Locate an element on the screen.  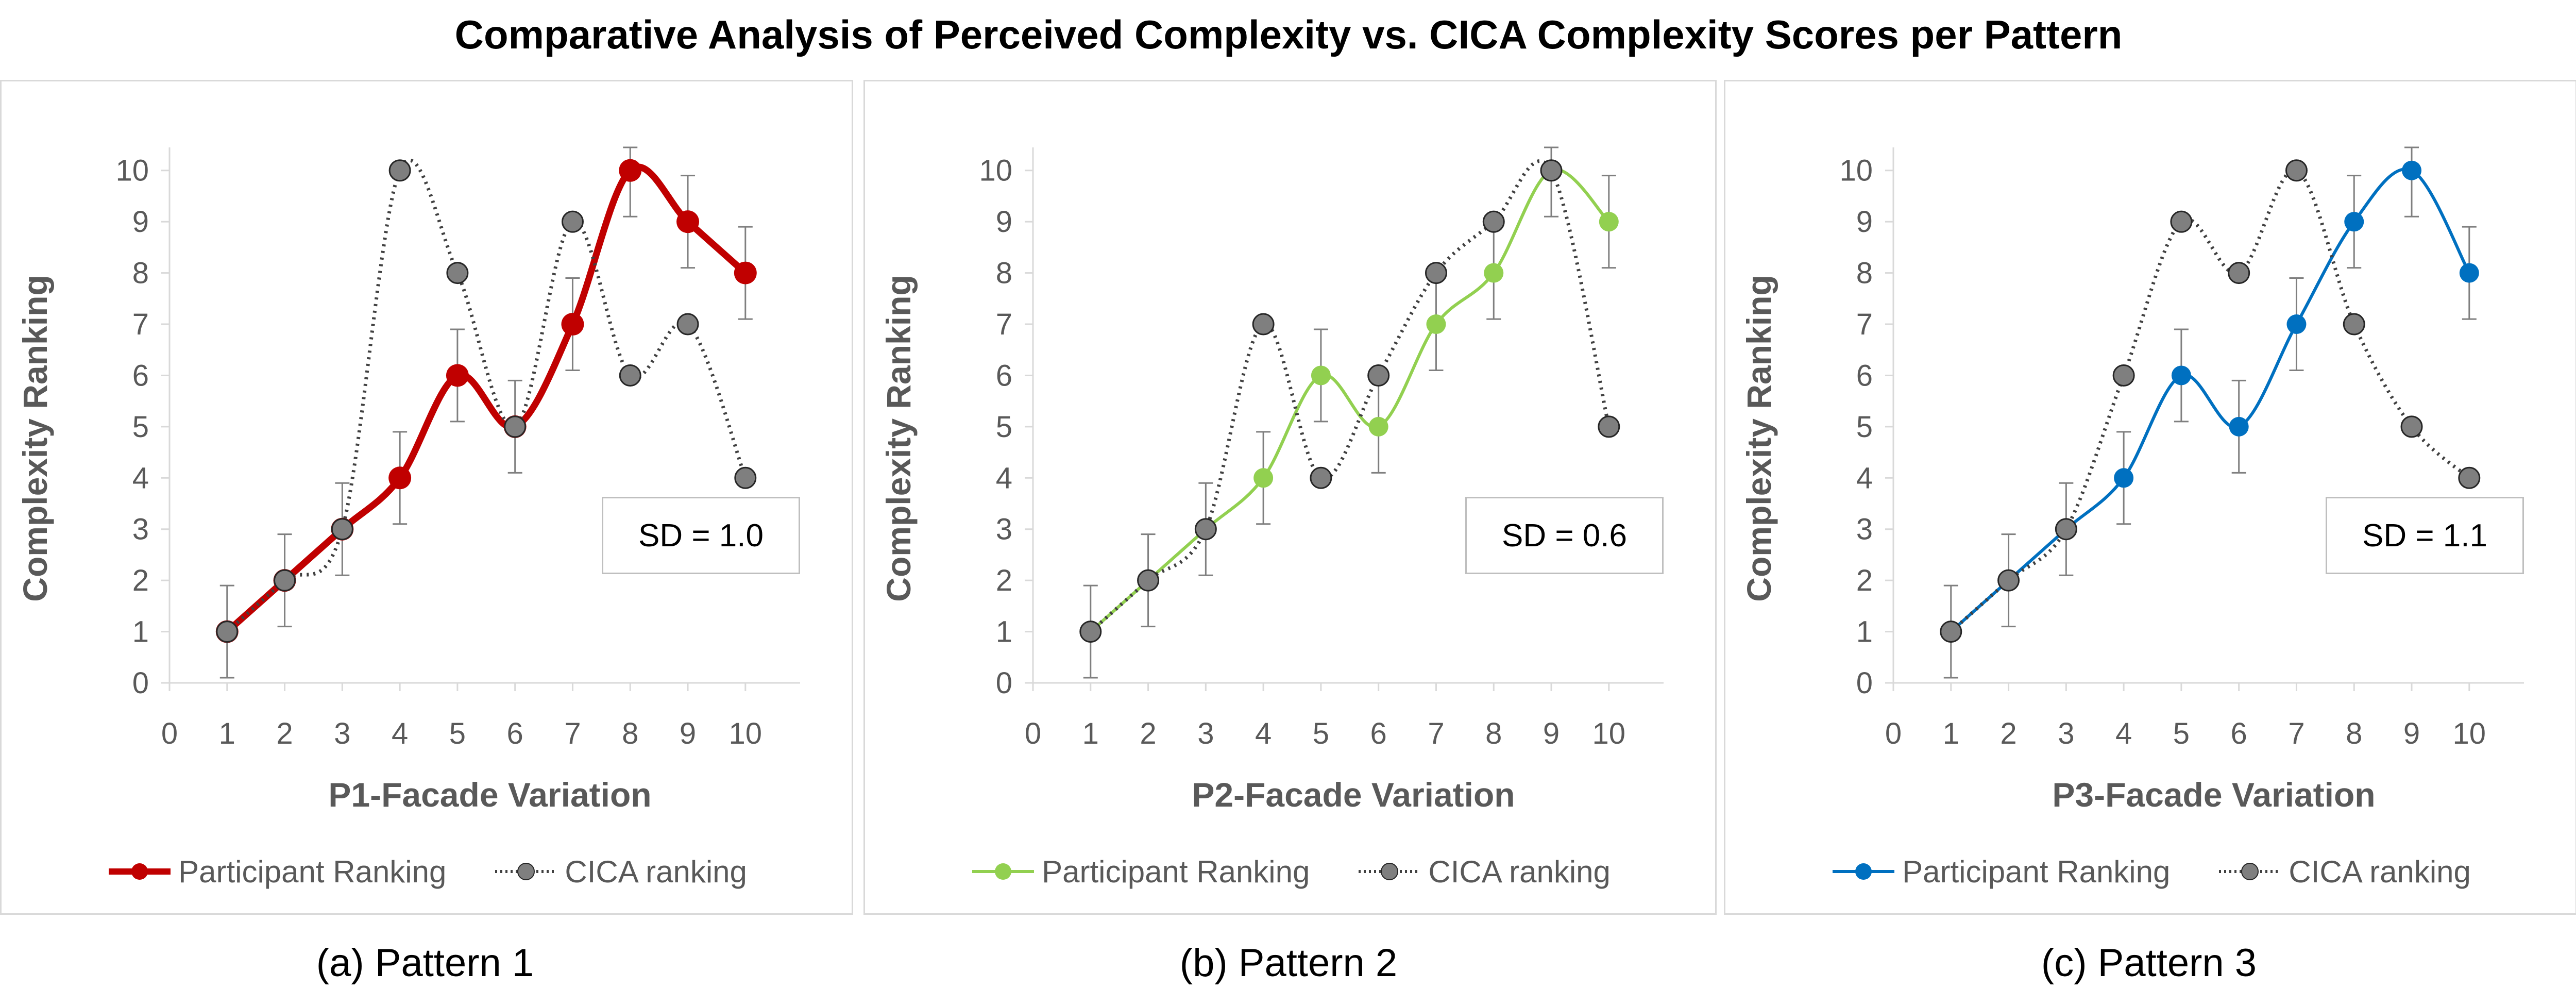
caption-pattern-1: (a) Pattern 1 is located at coordinates (425, 963).